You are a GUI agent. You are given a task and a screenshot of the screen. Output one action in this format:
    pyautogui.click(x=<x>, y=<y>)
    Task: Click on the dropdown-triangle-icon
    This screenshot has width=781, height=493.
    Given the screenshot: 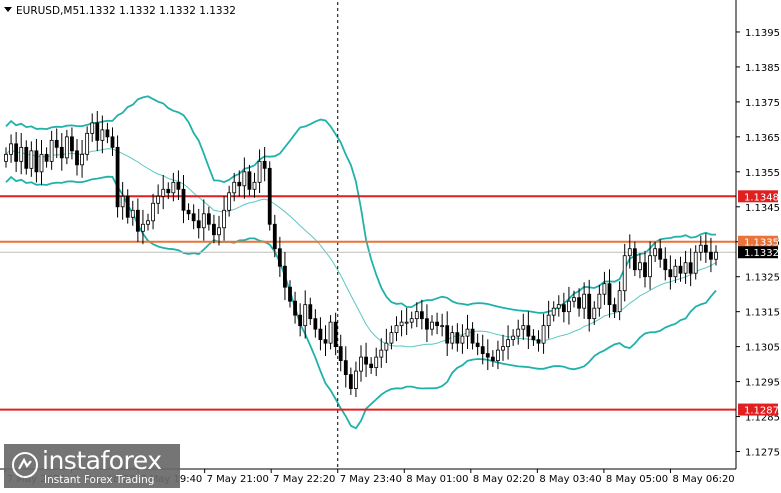 What is the action you would take?
    pyautogui.click(x=8, y=9)
    